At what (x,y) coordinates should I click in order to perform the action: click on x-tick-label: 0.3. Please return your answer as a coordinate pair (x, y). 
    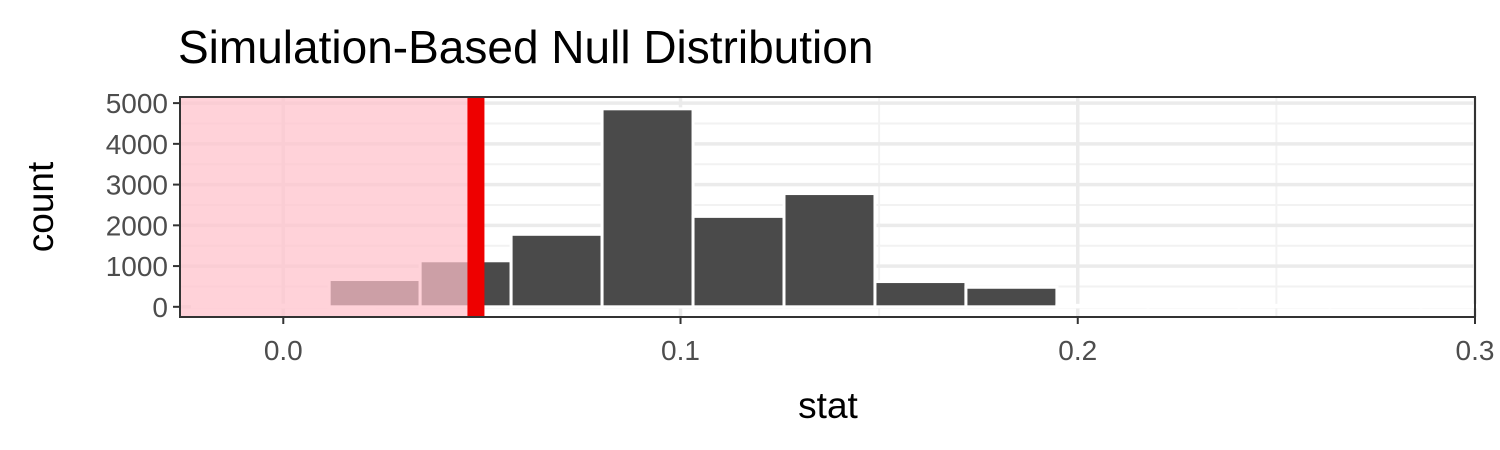
    Looking at the image, I should click on (1475, 350).